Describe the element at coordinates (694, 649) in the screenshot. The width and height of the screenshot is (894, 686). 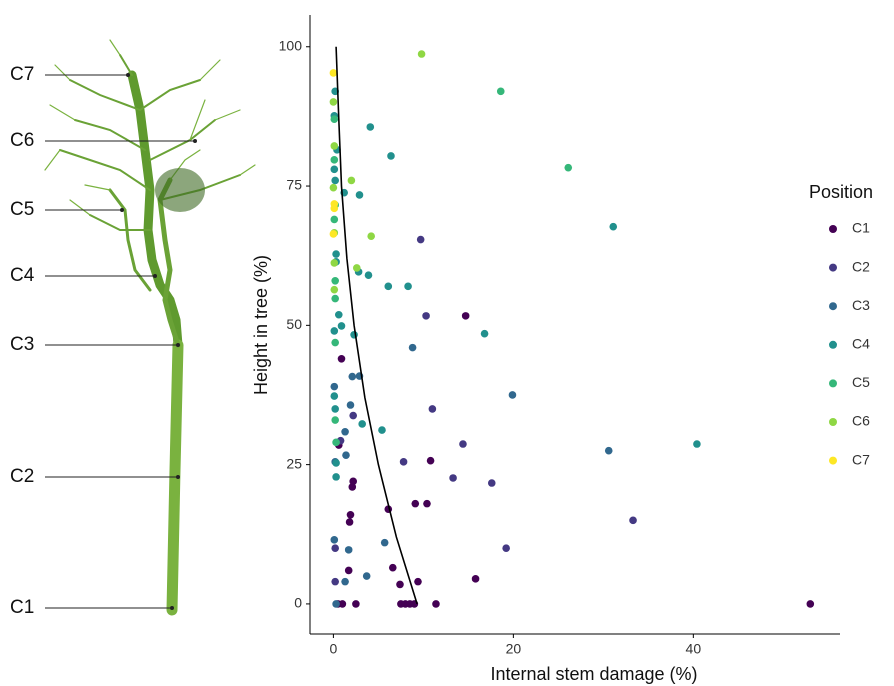
I see `x-tick-label: 40` at that location.